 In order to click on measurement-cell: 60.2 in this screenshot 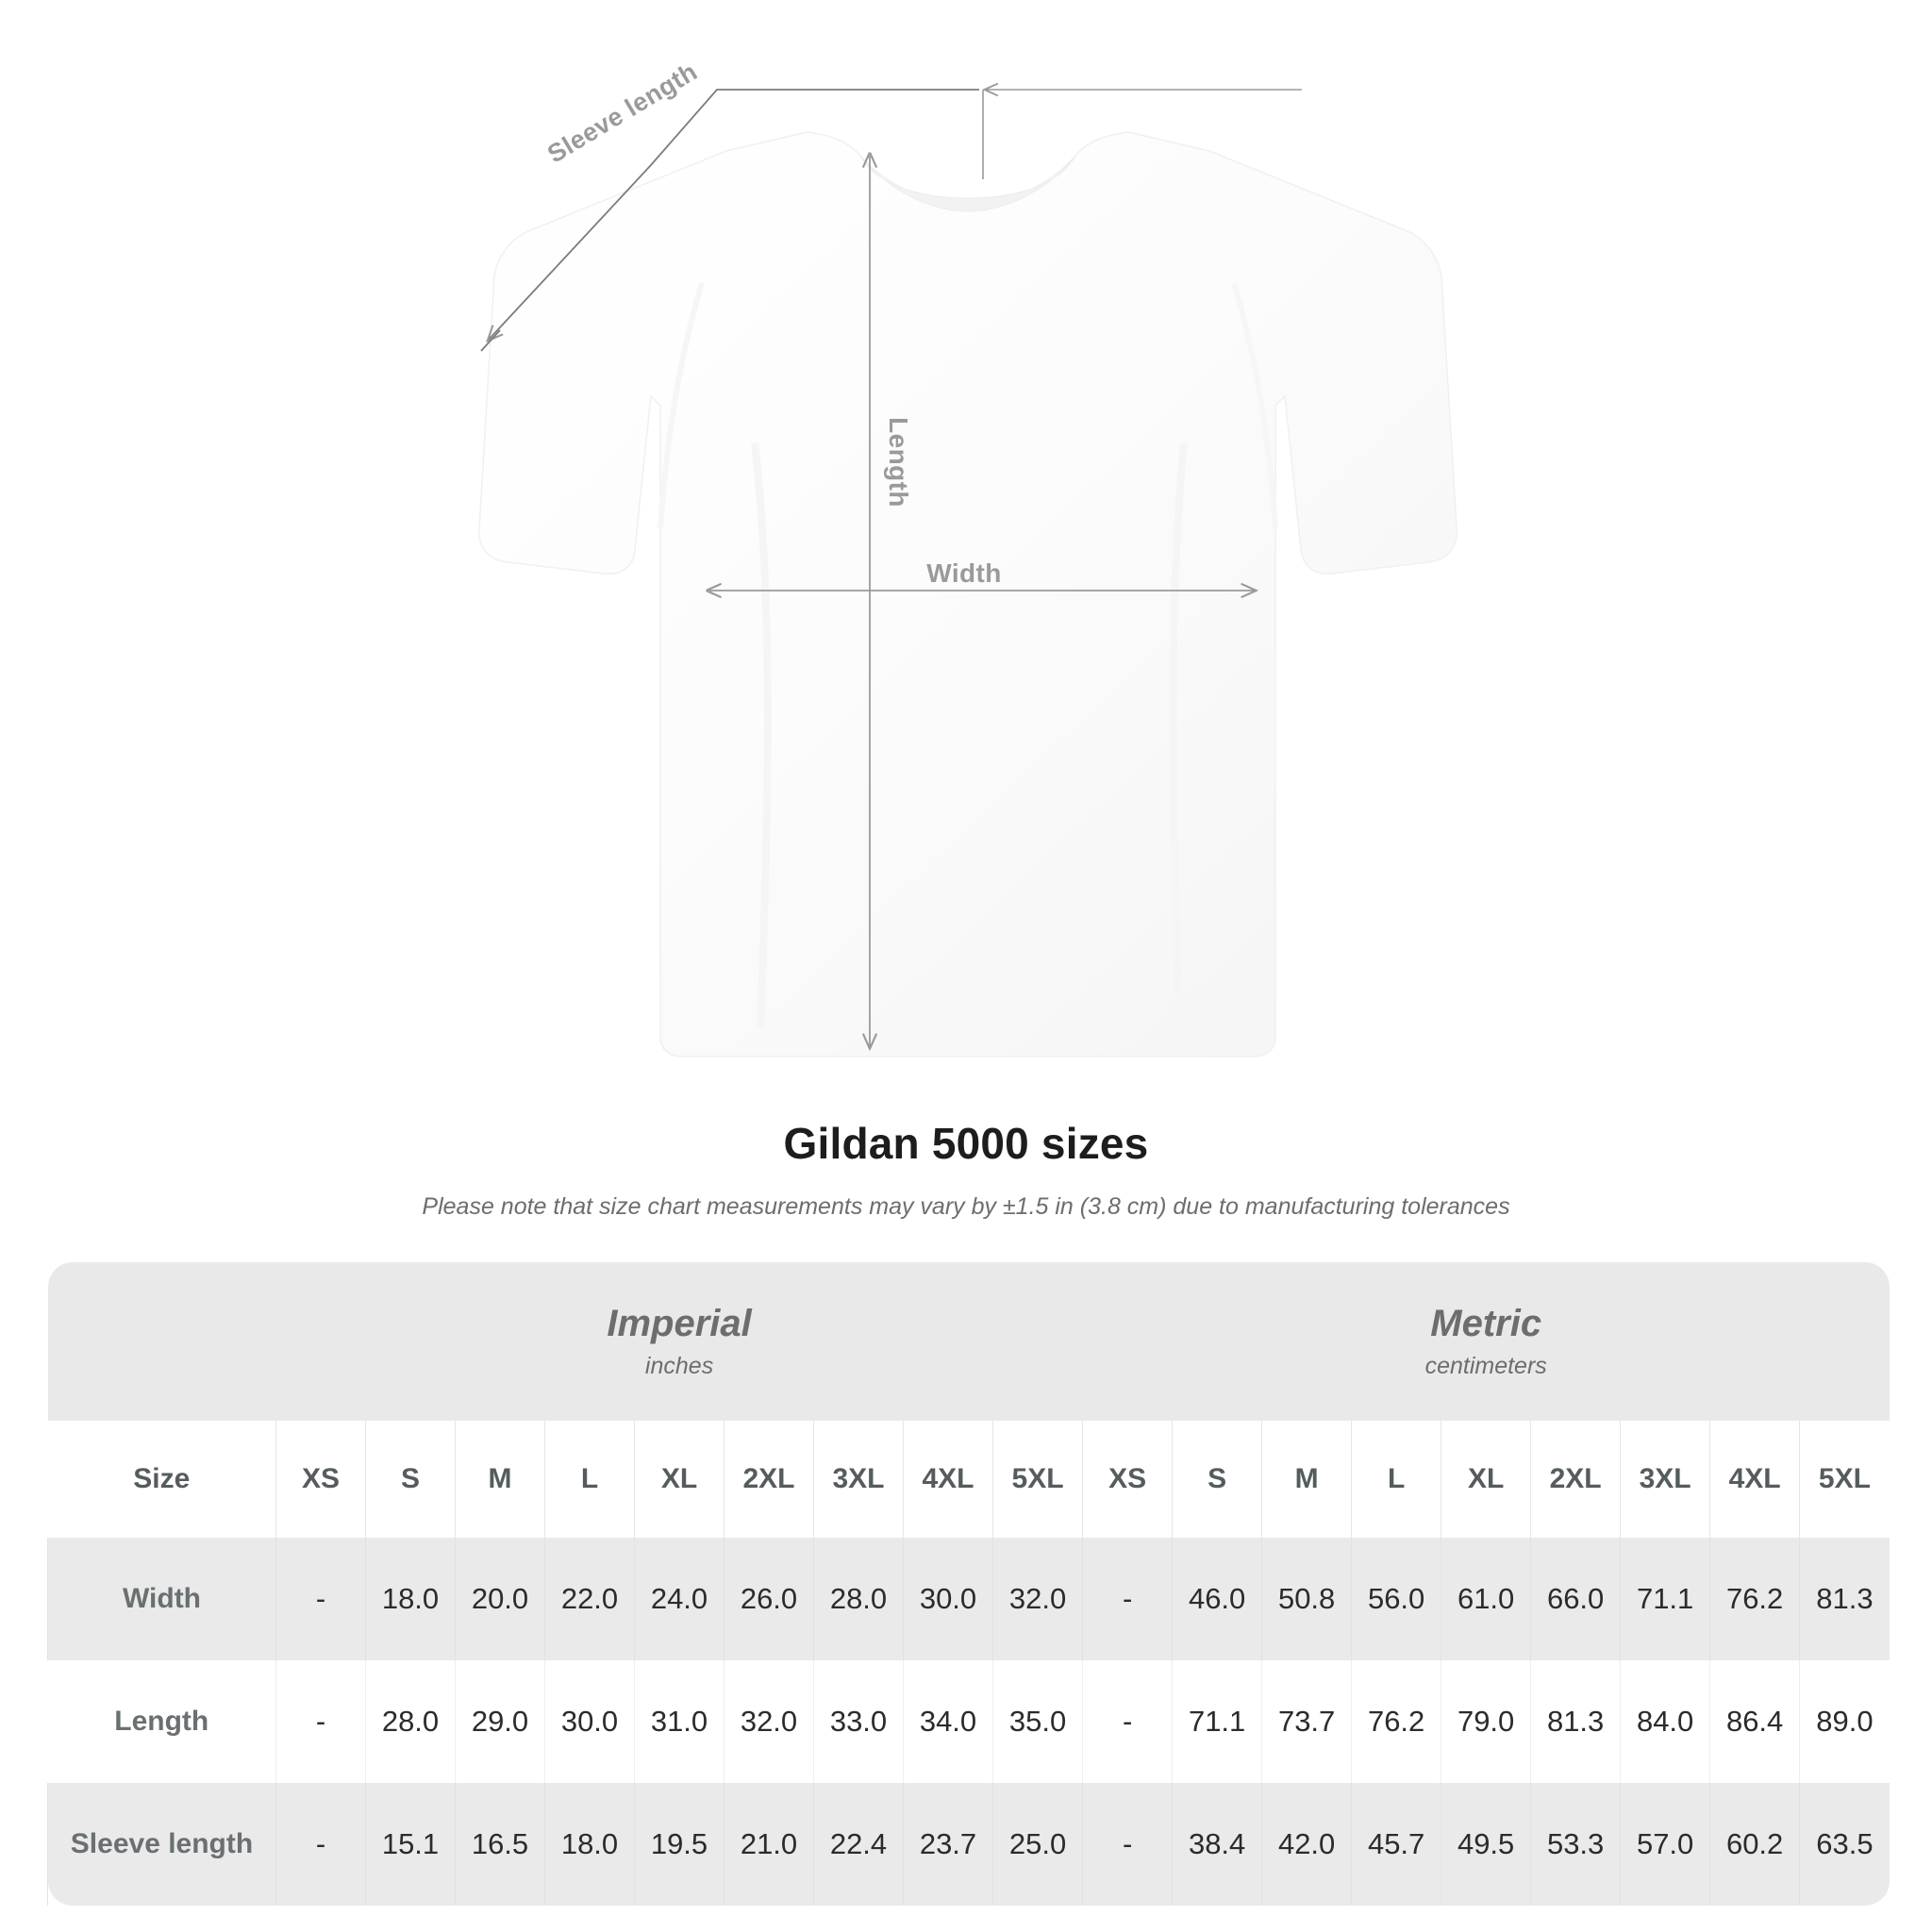, I will do `click(1755, 1844)`.